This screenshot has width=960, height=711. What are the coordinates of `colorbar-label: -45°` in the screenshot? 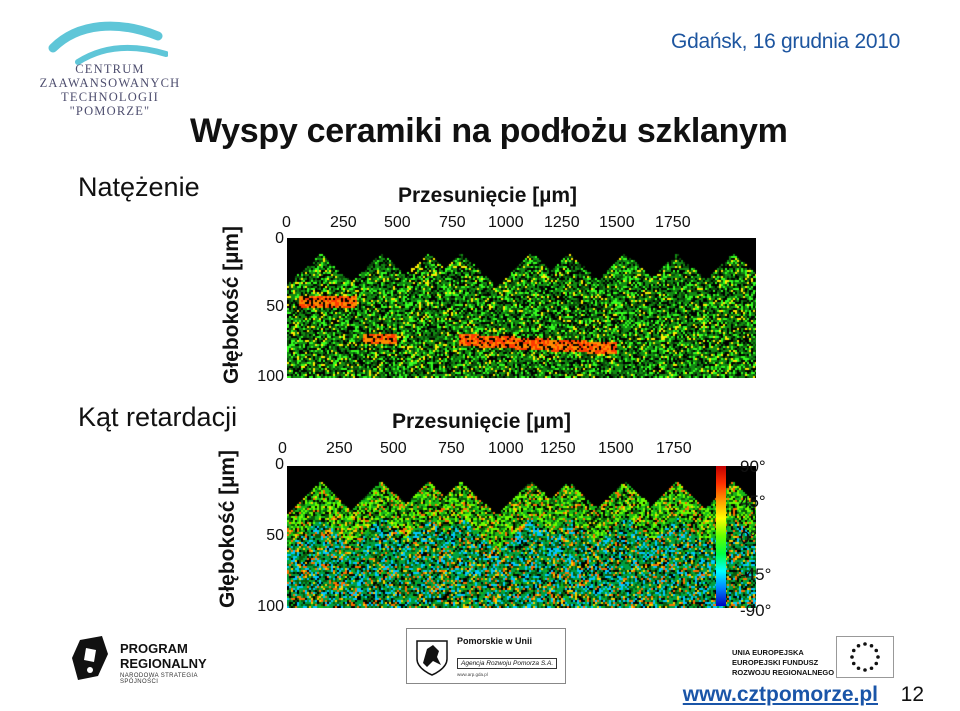 It's located at (756, 574).